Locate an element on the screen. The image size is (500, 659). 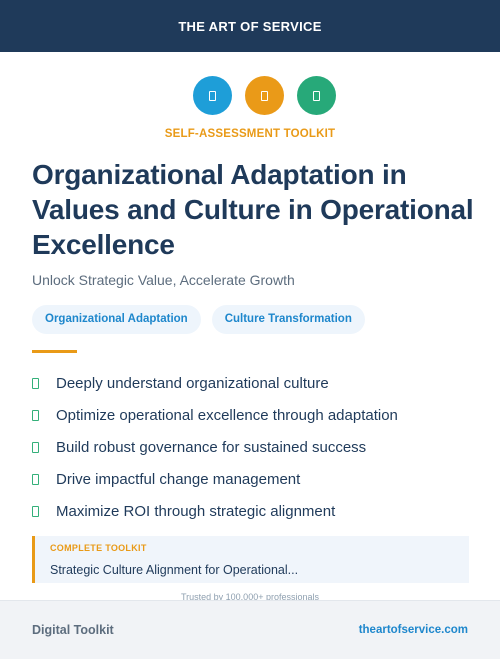
list-item: Deeply understand organizational culture is located at coordinates (215, 383).